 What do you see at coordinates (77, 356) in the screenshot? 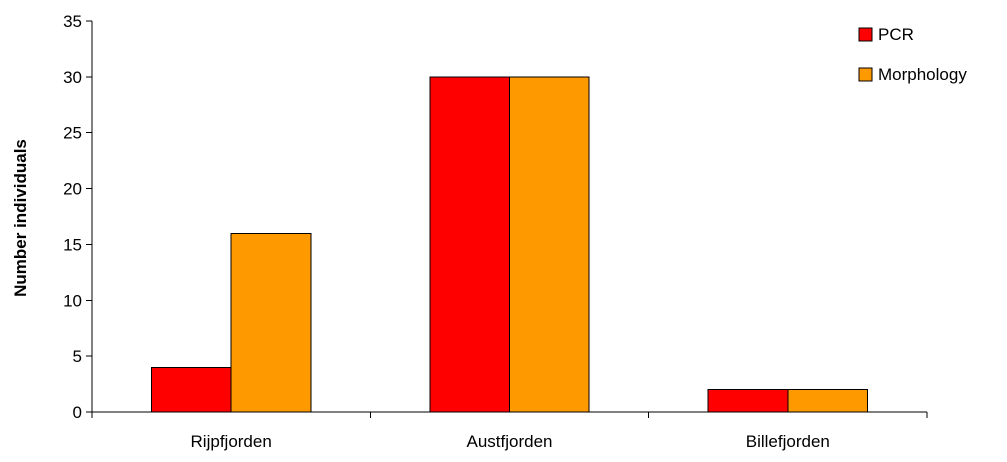
I see `y-tick-label: 5` at bounding box center [77, 356].